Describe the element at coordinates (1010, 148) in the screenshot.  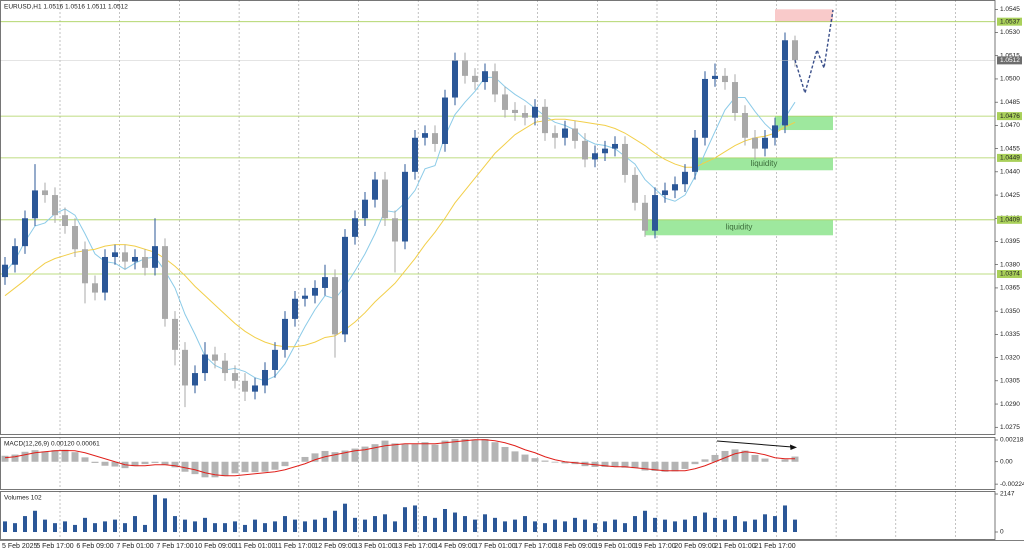
I see `y-tick-label: 1.0455` at that location.